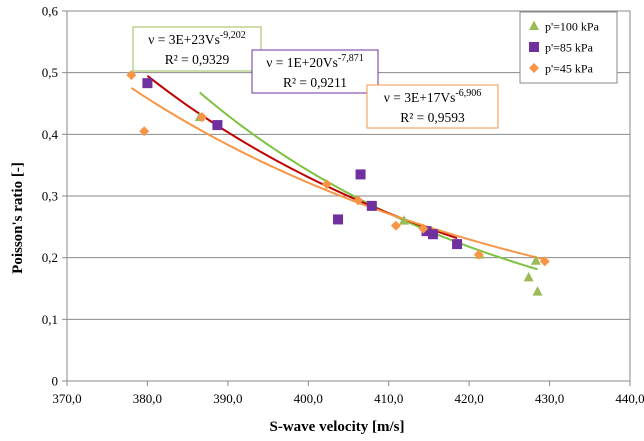  What do you see at coordinates (197, 59) in the screenshot?
I see `trendline-r-squared: R² = 0,9329` at bounding box center [197, 59].